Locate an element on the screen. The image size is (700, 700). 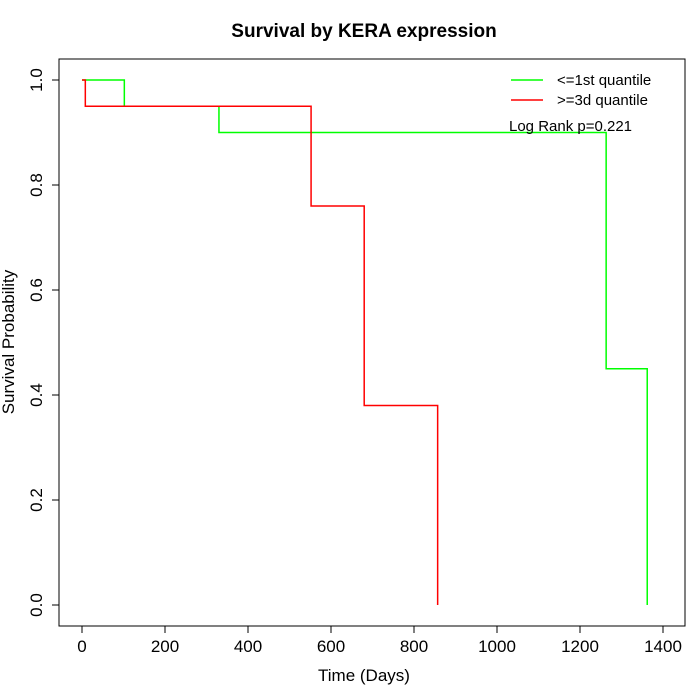
y-tick-label: 0.6 is located at coordinates (36, 290).